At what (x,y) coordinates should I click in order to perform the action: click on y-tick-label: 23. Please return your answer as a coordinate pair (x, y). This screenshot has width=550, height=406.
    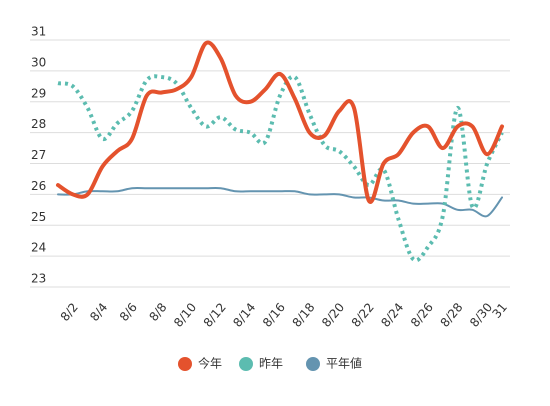
    Looking at the image, I should click on (38, 279).